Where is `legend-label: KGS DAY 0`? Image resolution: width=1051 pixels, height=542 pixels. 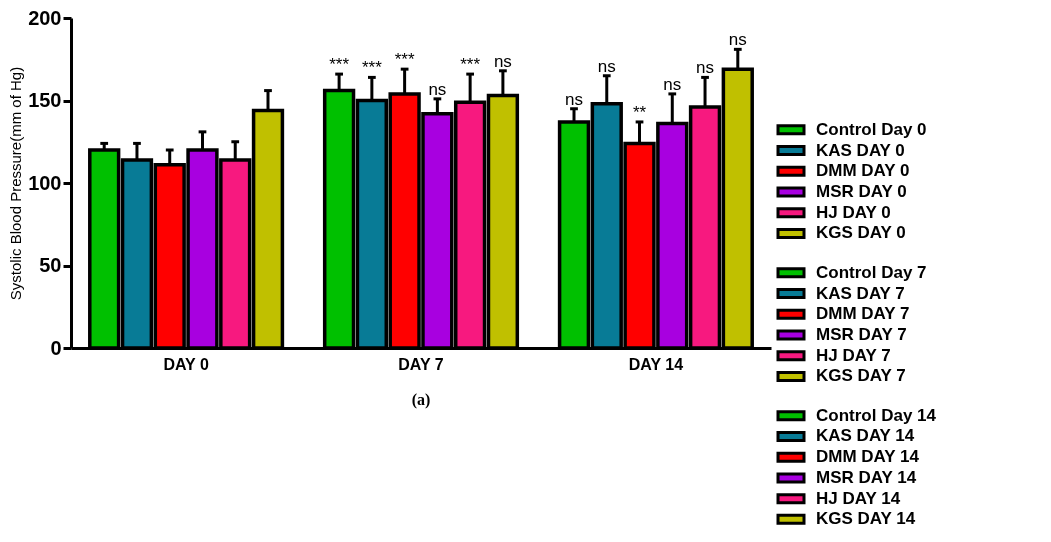 legend-label: KGS DAY 0 is located at coordinates (861, 233).